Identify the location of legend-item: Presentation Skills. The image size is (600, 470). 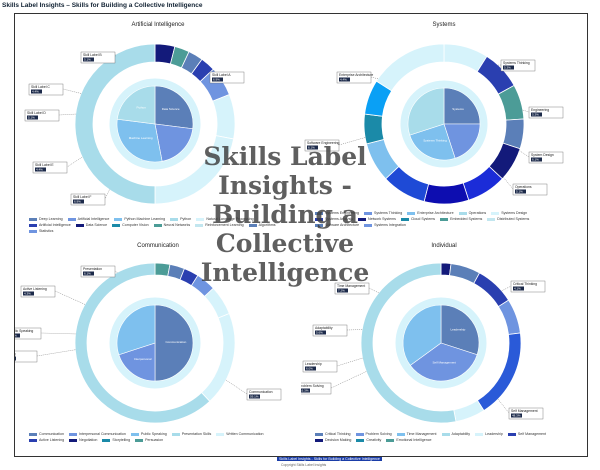
(191, 434).